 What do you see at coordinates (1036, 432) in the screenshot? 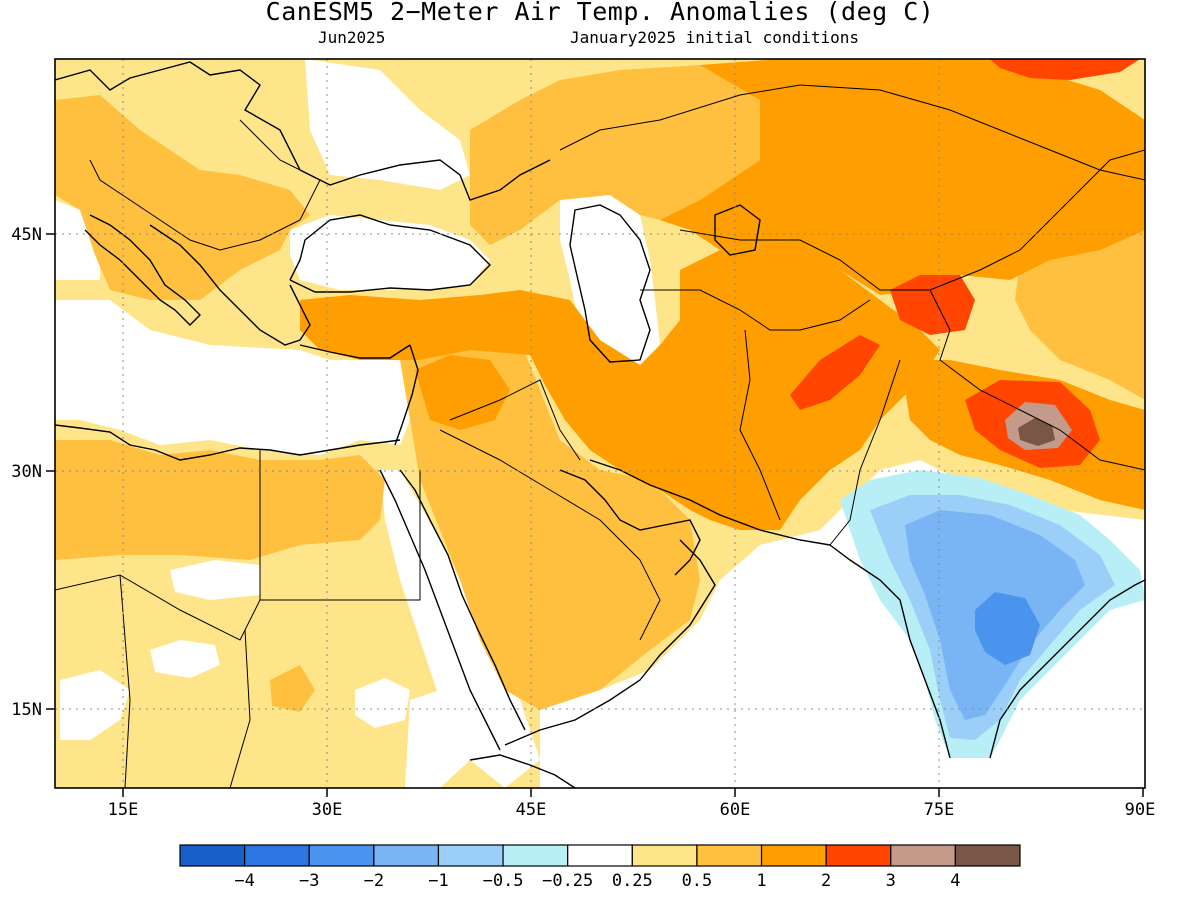
I see `field-gt4-tibet` at bounding box center [1036, 432].